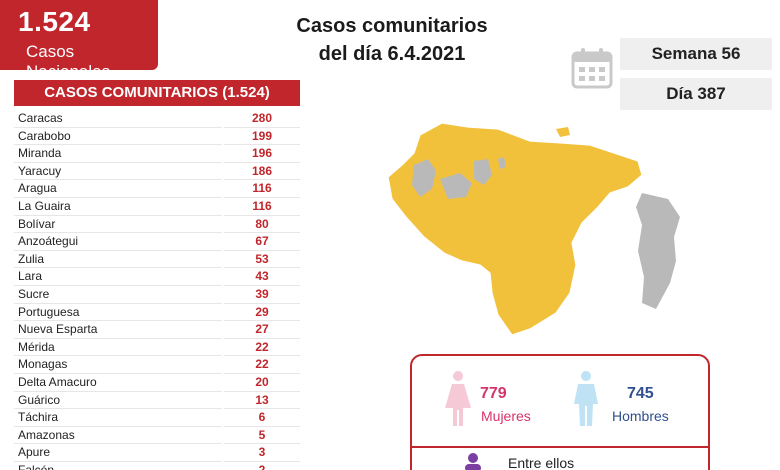  What do you see at coordinates (262, 313) in the screenshot?
I see `state-cases: 29` at bounding box center [262, 313].